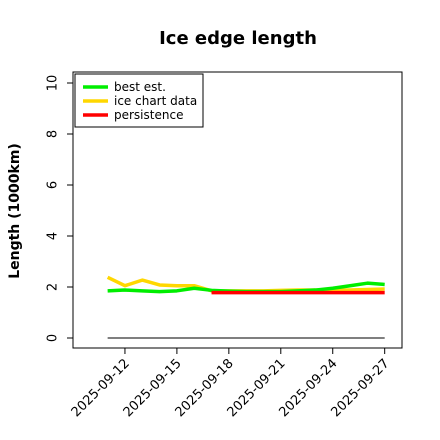  Describe the element at coordinates (245, 284) in the screenshot. I see `series-line-ice-chart-data` at that location.